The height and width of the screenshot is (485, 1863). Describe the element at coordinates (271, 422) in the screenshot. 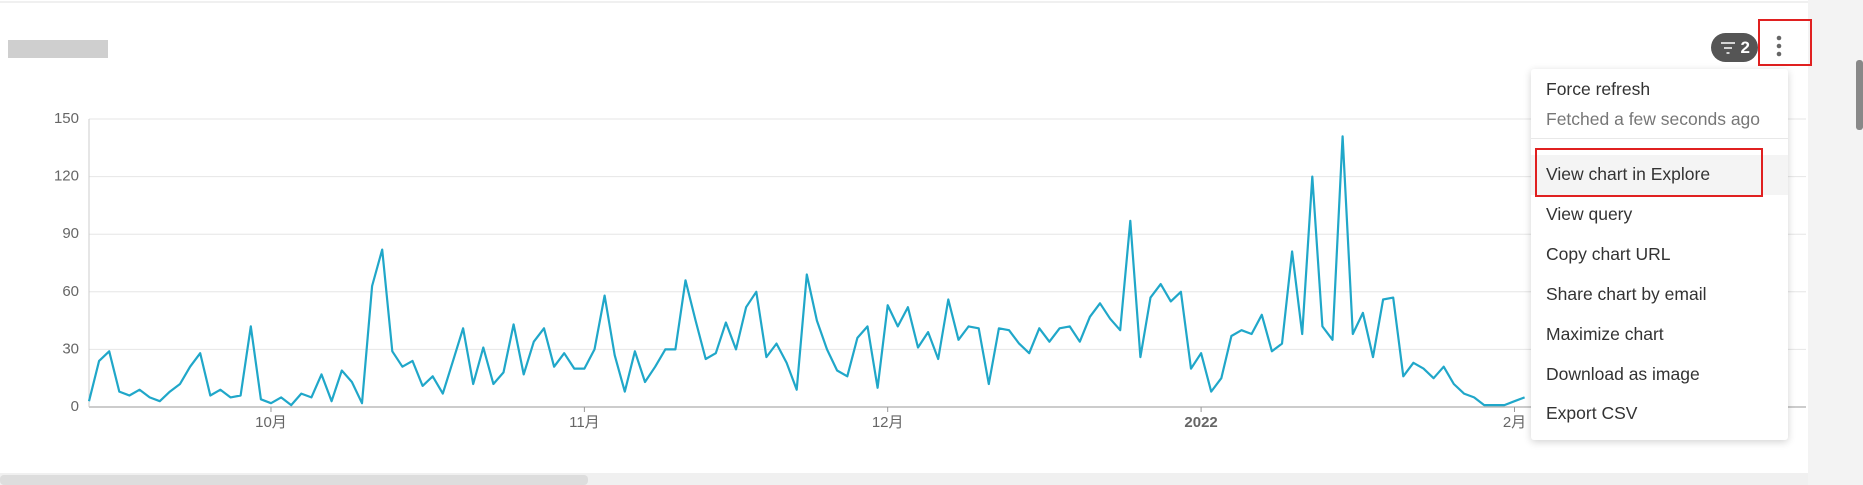

I see `x-tick-label: 10月` at that location.